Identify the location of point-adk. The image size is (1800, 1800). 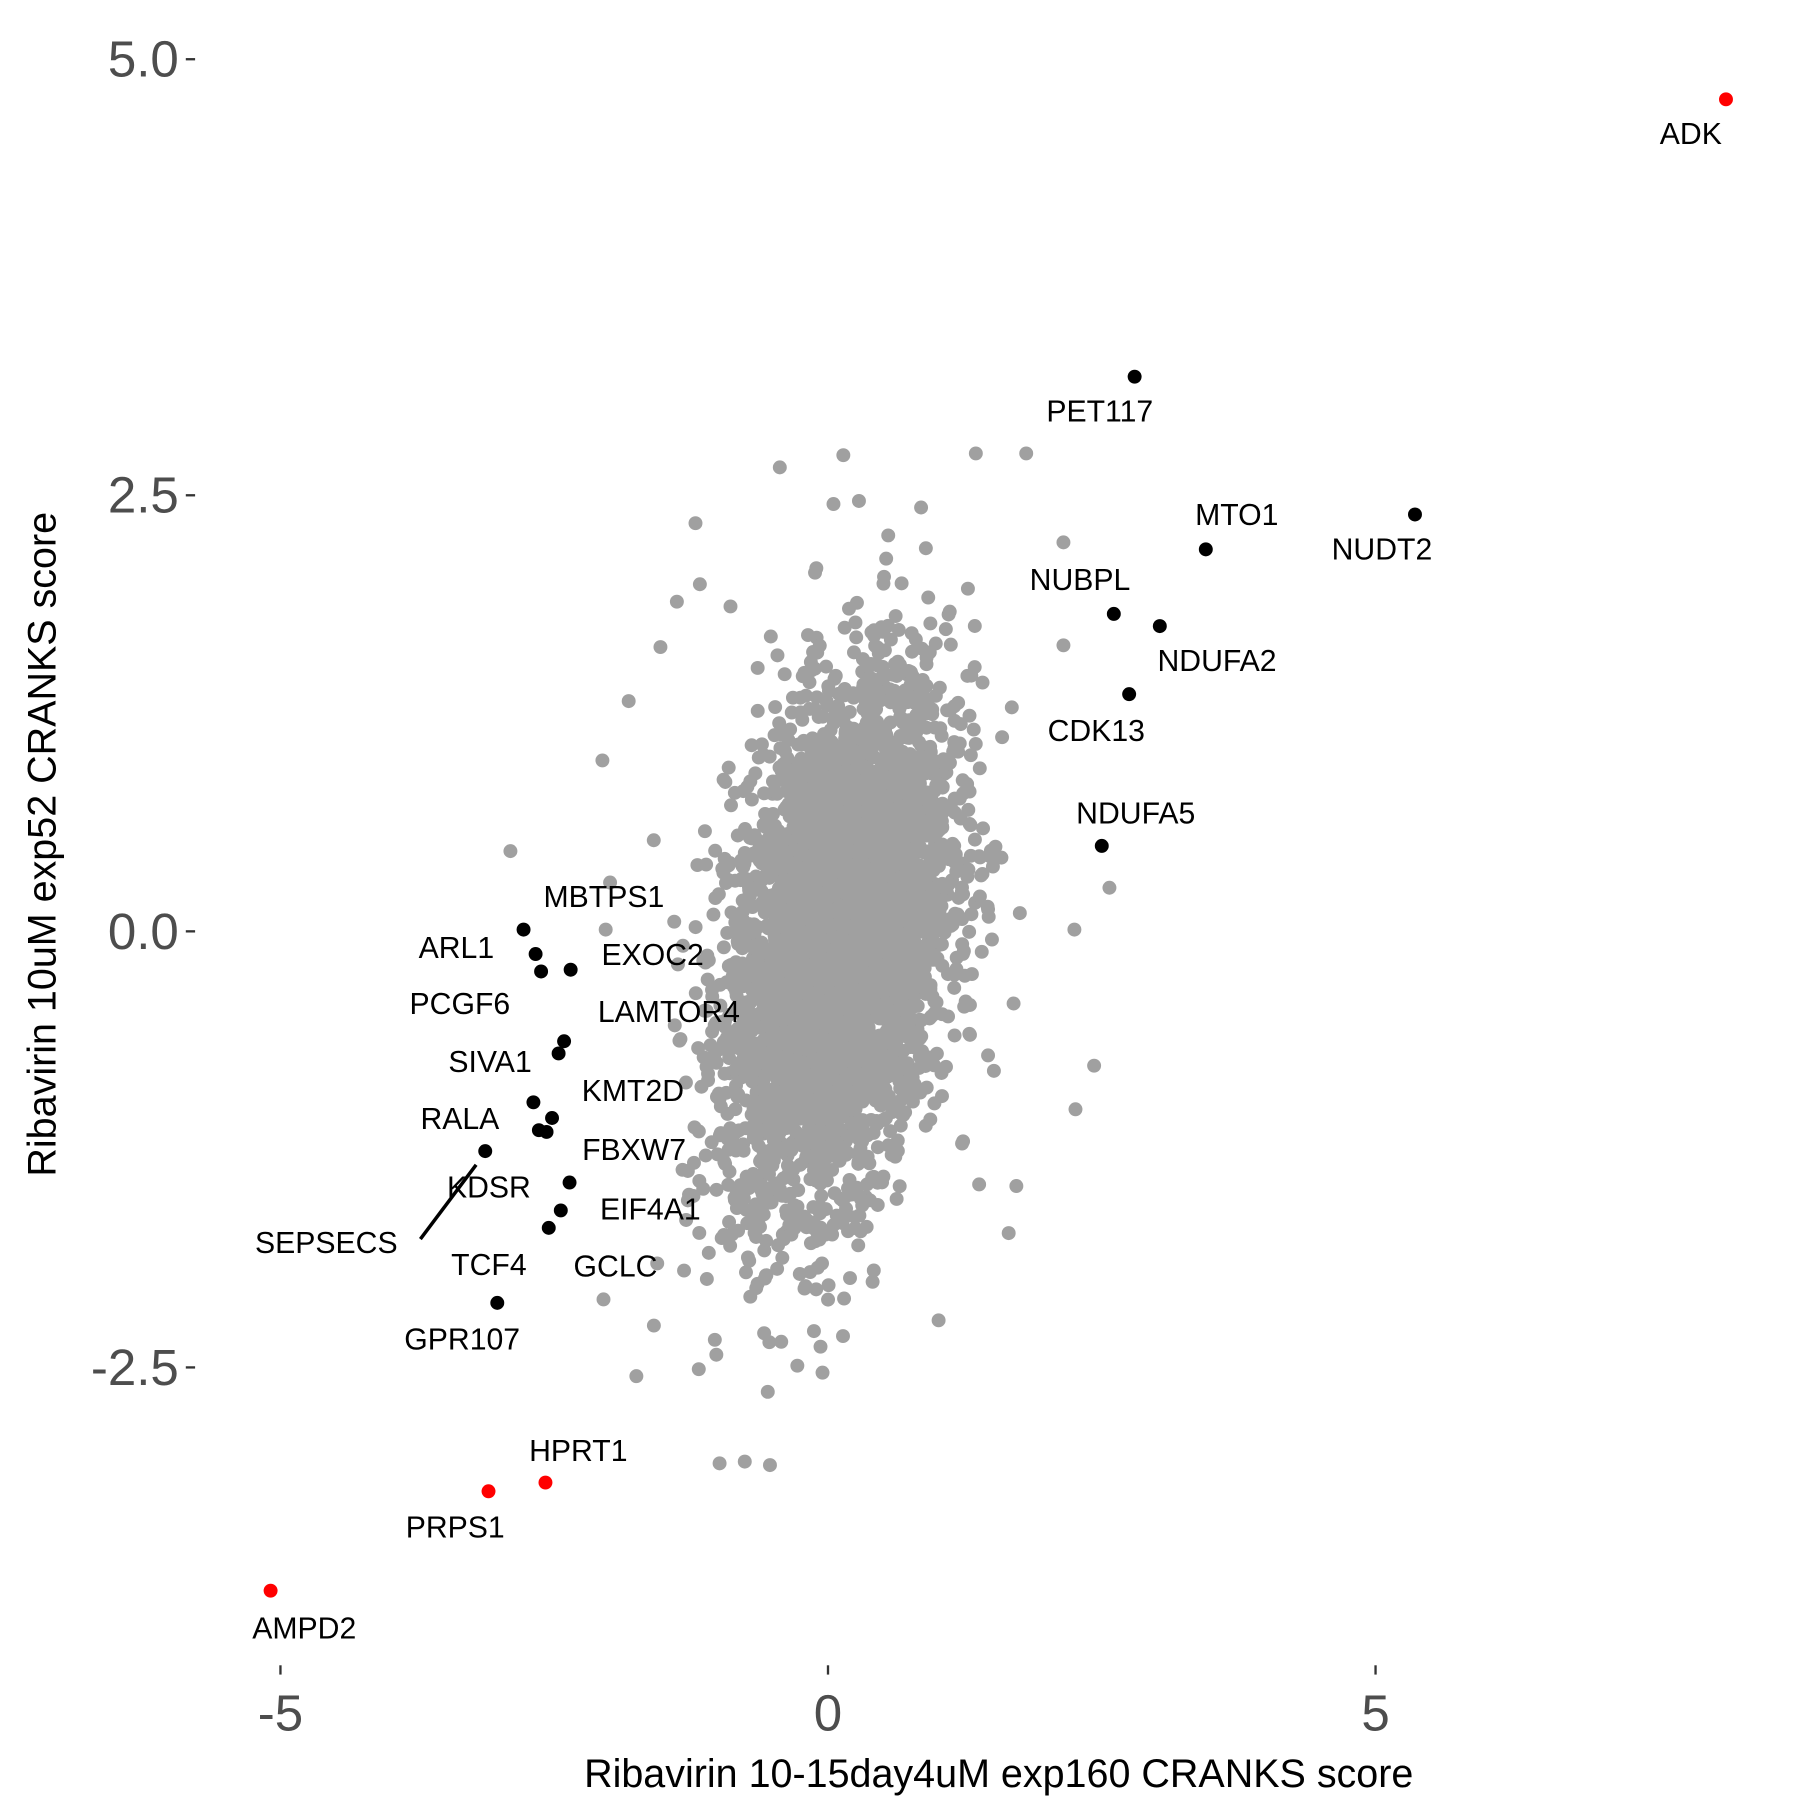
(1726, 99).